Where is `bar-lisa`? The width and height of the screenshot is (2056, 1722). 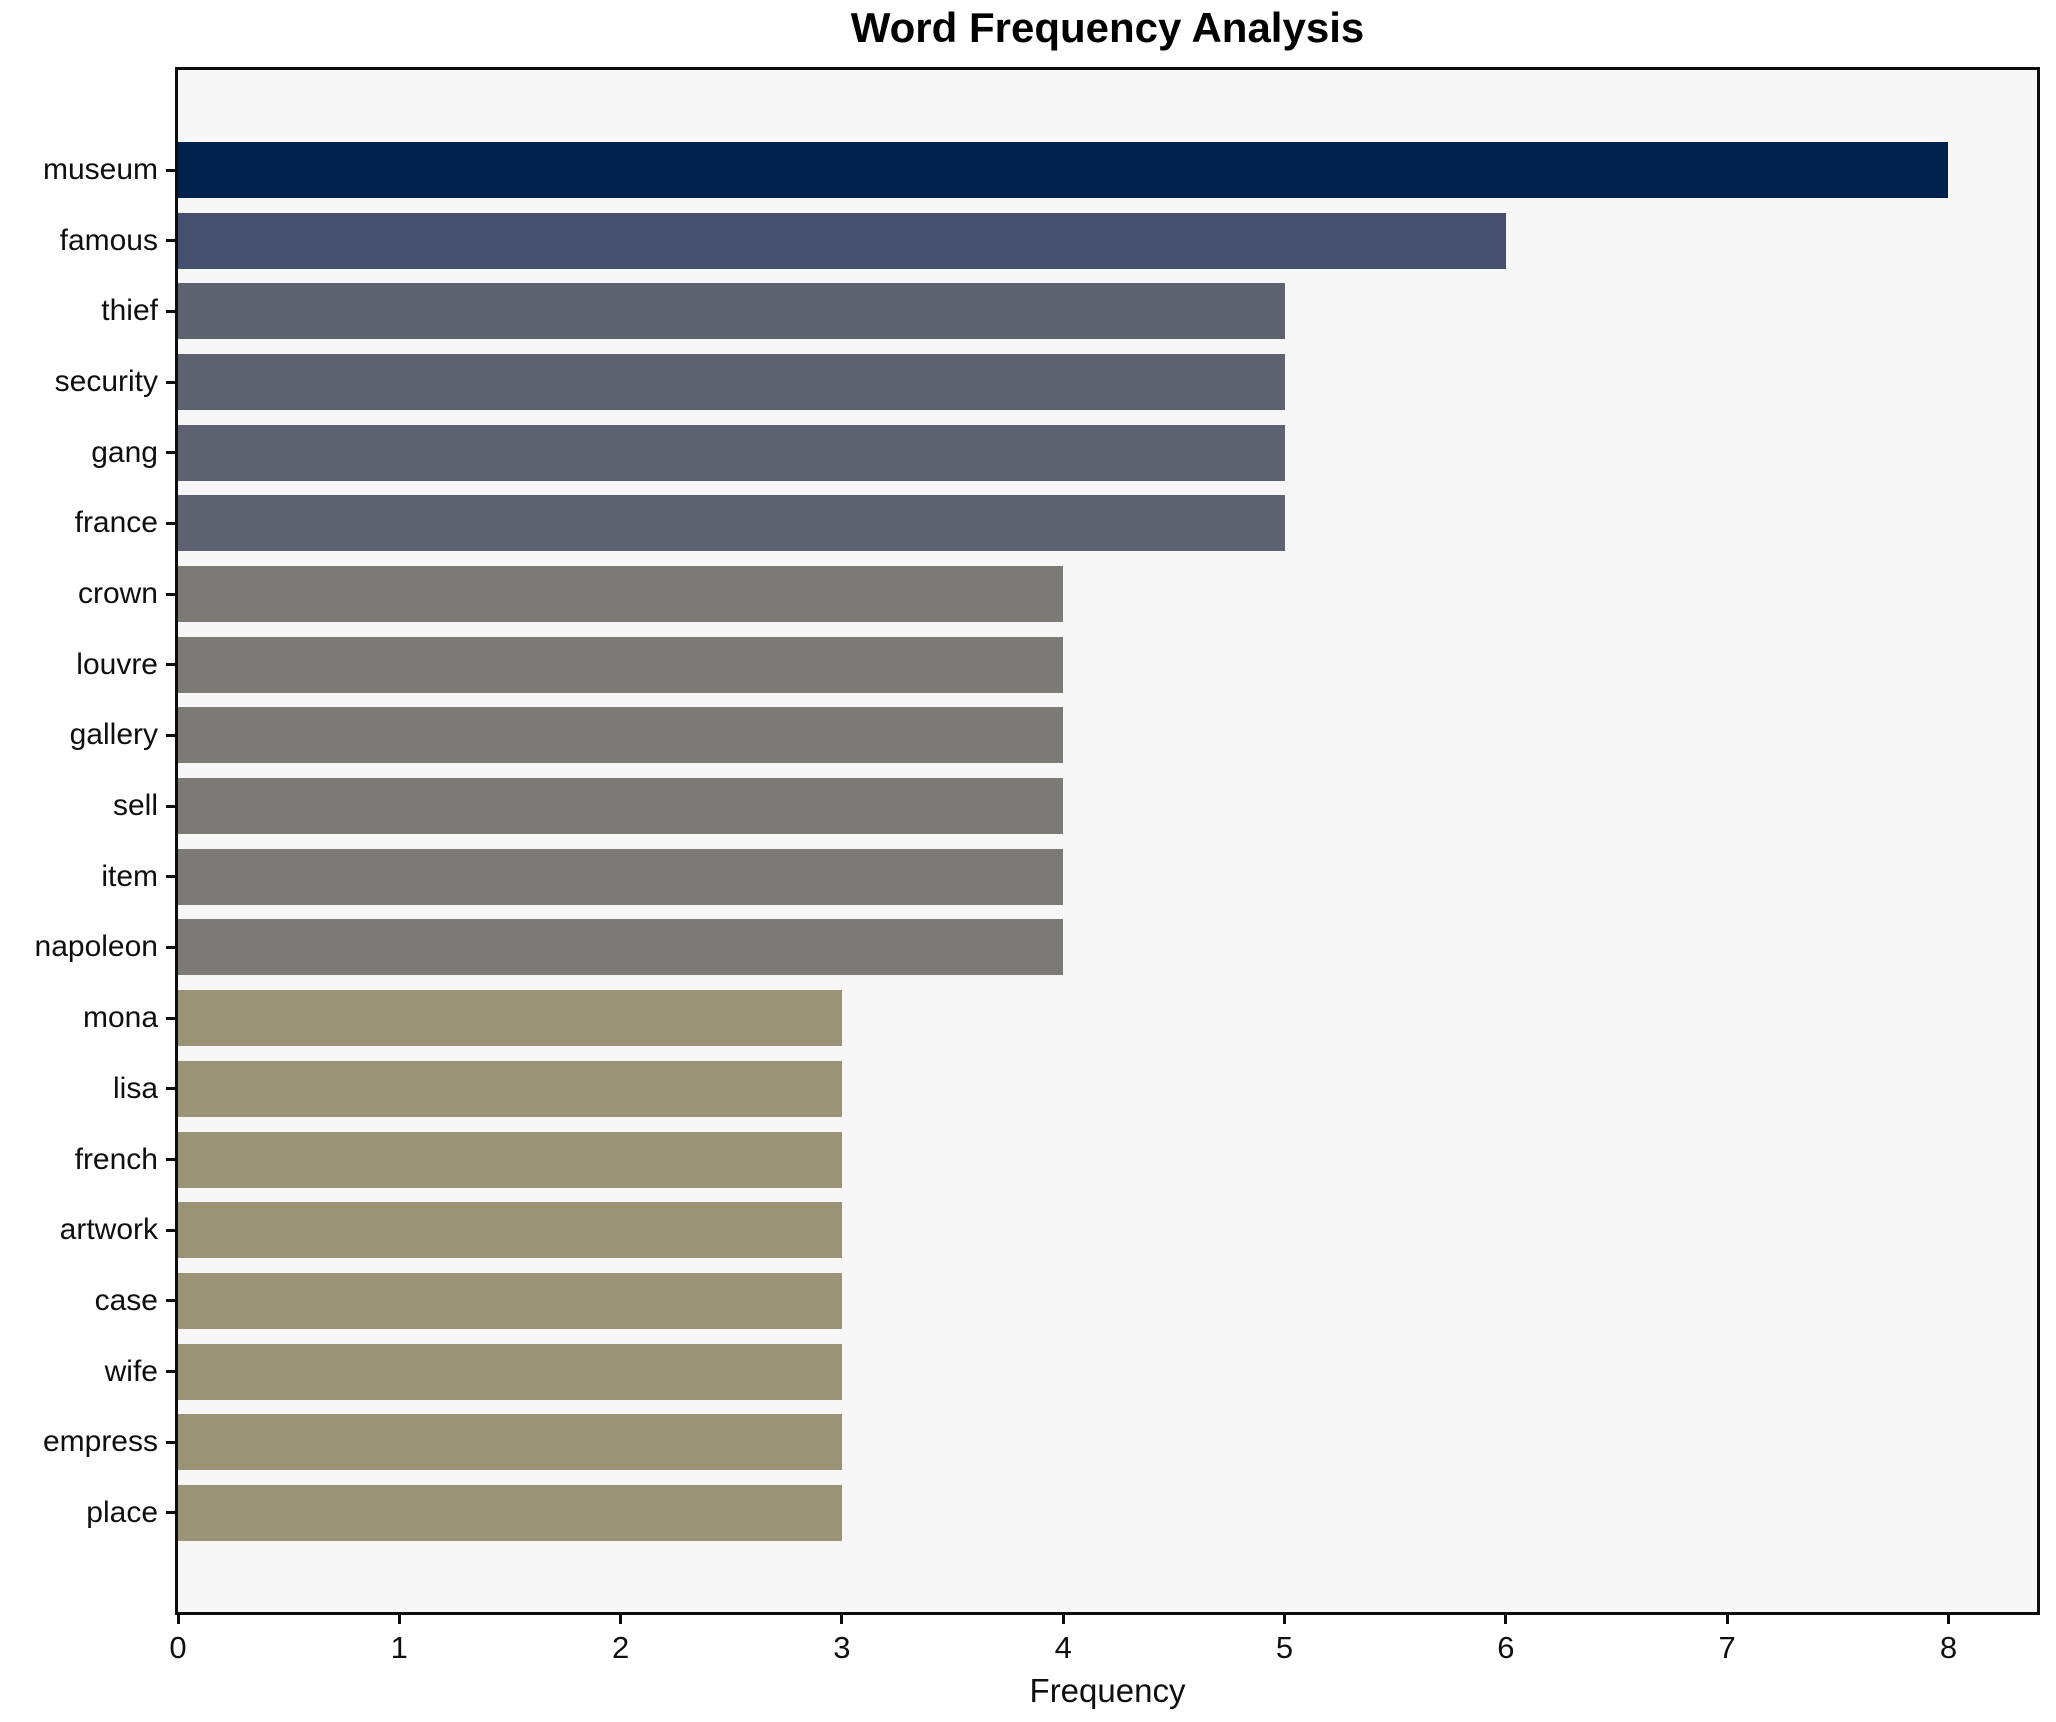 bar-lisa is located at coordinates (510, 1088).